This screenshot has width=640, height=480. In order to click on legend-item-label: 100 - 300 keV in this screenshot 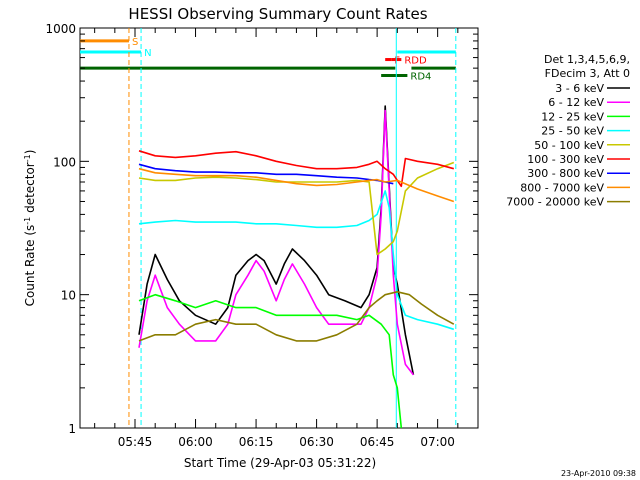, I will do `click(565, 159)`.